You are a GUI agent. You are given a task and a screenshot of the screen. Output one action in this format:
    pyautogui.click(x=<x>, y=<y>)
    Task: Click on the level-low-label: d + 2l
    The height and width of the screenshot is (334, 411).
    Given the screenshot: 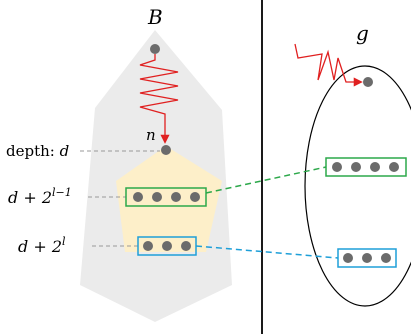 What is the action you would take?
    pyautogui.click(x=42, y=245)
    